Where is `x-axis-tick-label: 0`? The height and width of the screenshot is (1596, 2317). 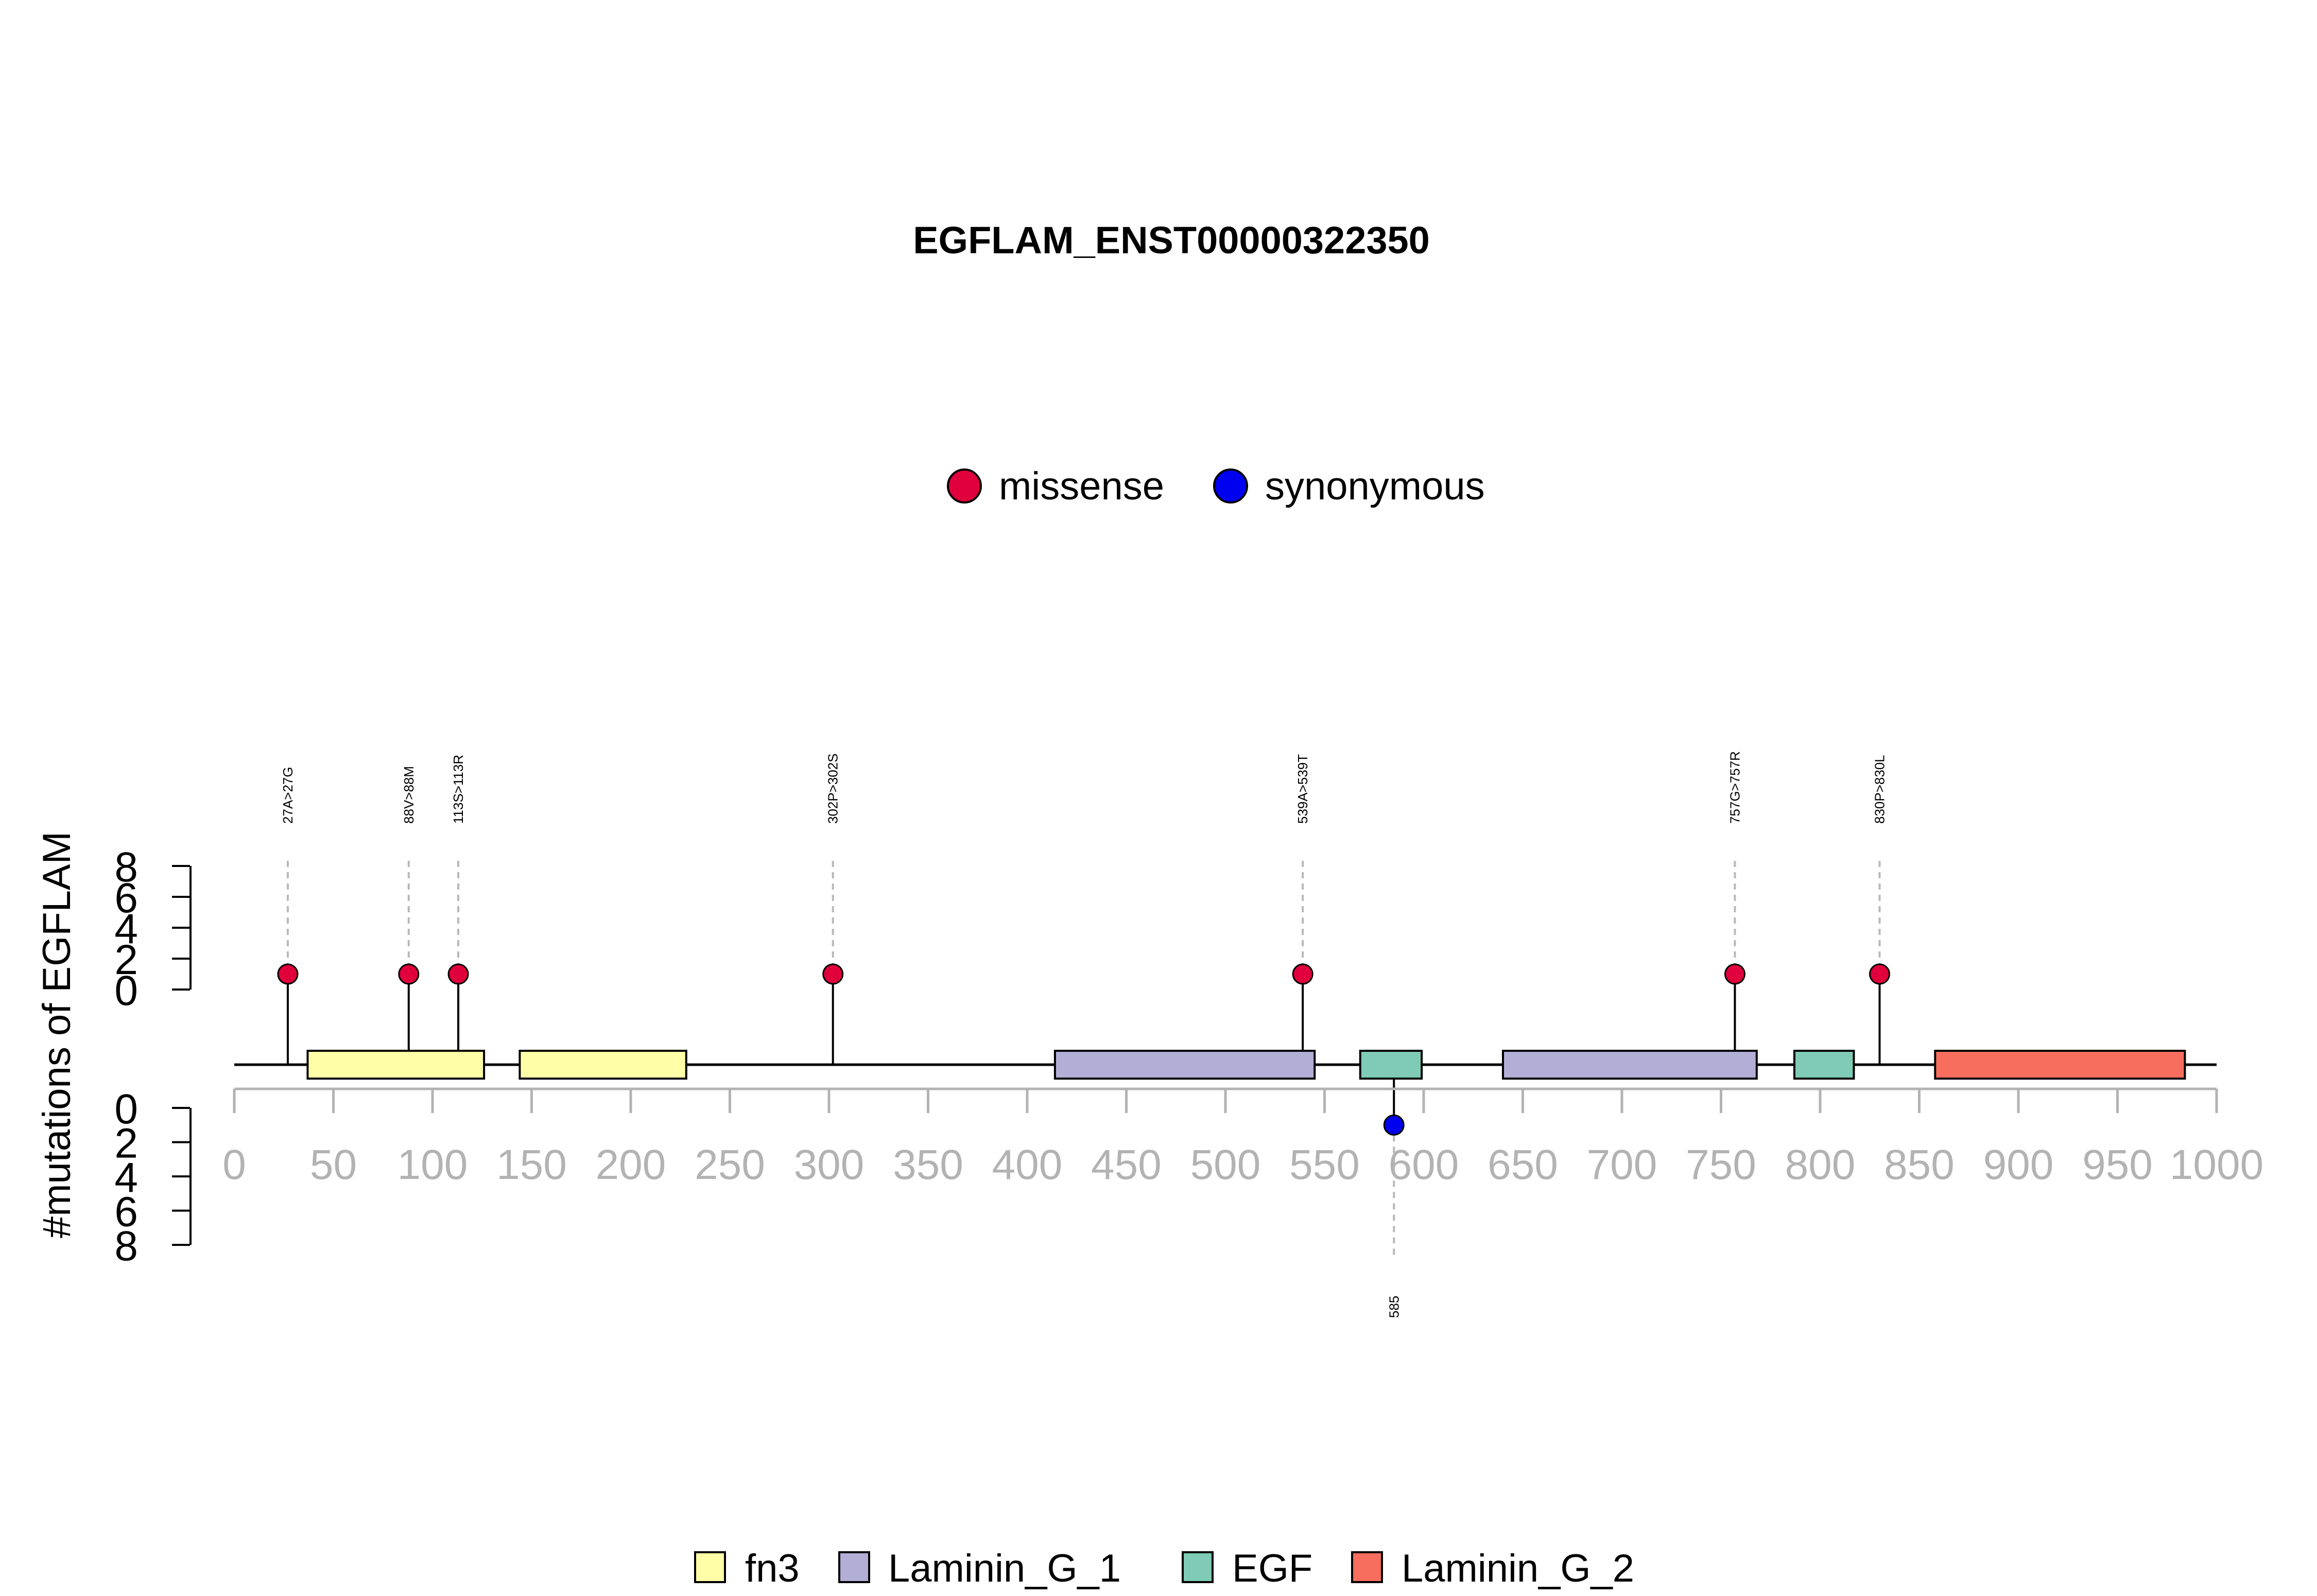
x-axis-tick-label: 0 is located at coordinates (234, 1165).